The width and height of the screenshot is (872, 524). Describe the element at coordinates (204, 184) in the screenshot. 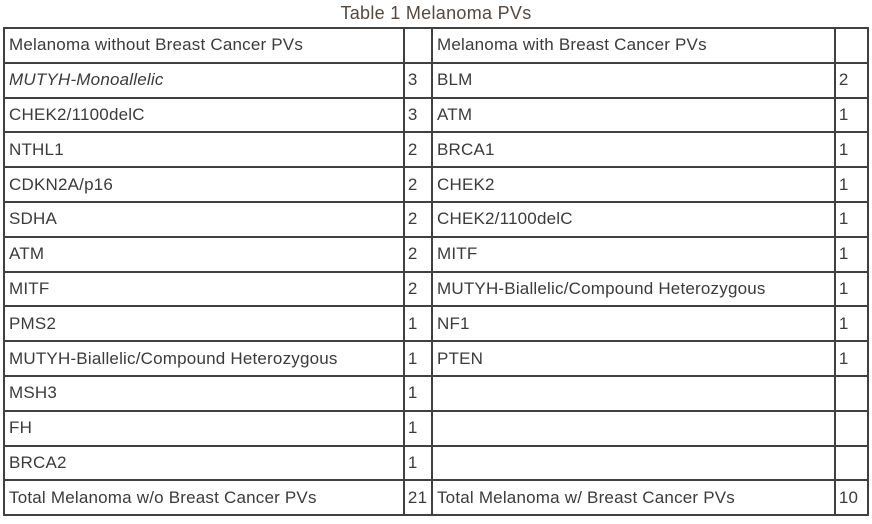

I see `left-gene-cell: CDKN2A/p16` at that location.